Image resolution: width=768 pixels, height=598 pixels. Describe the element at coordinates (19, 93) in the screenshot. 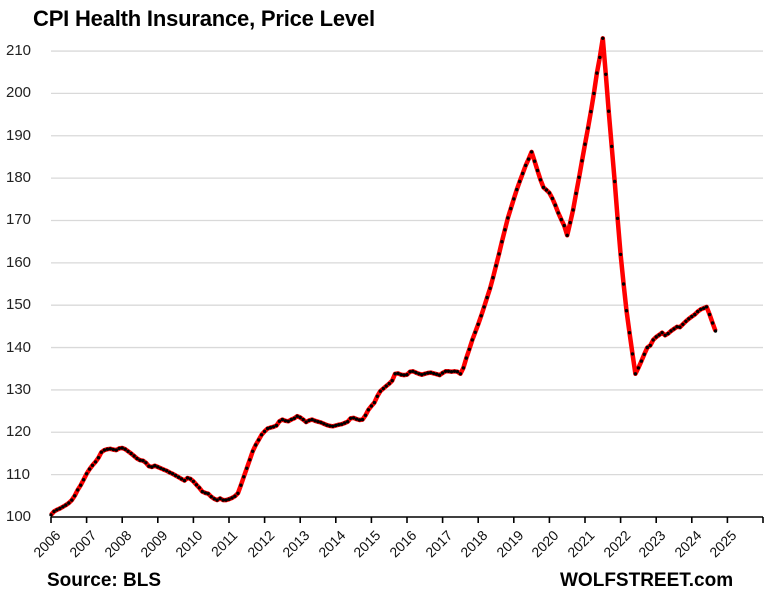

I see `y-tick-label: 200` at that location.